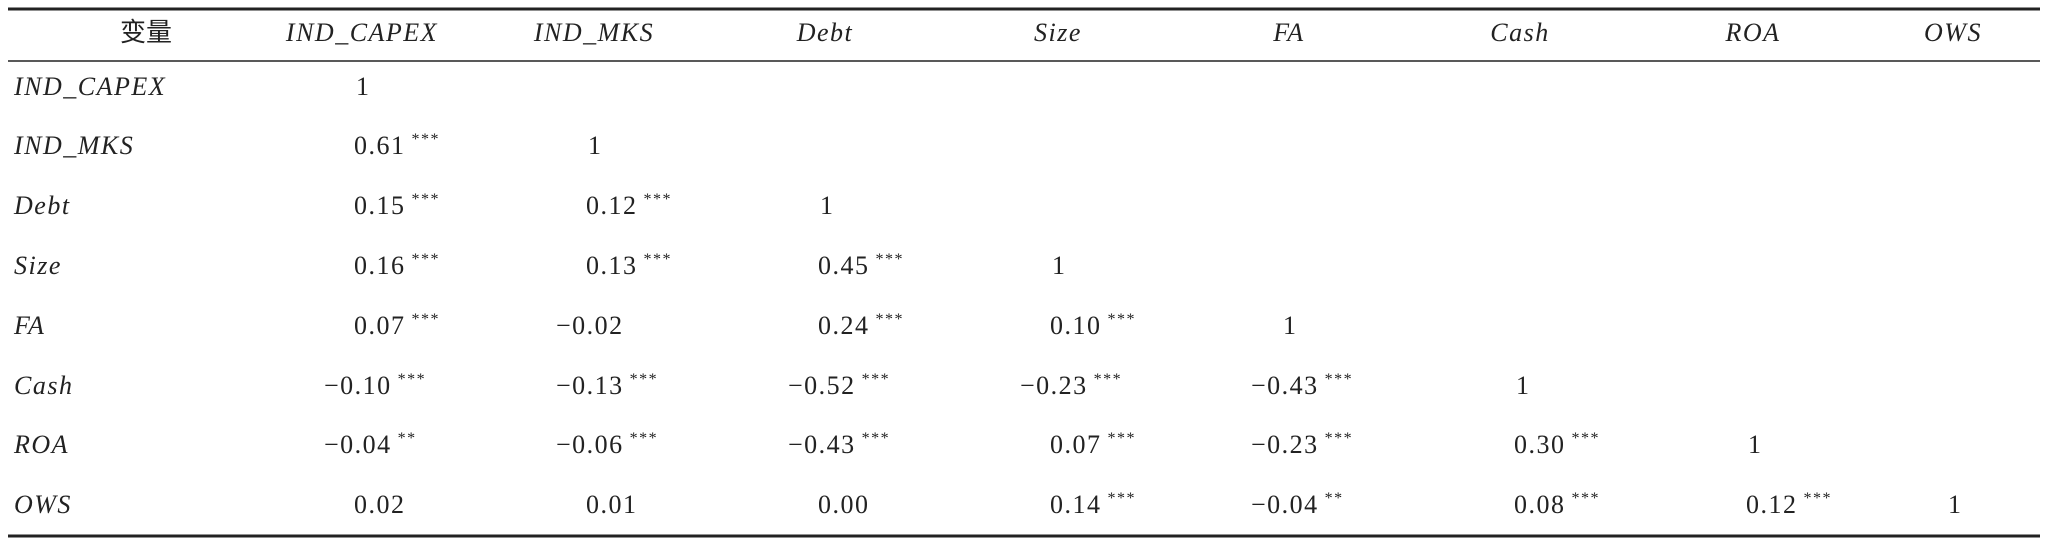 The height and width of the screenshot is (544, 2048). What do you see at coordinates (43, 385) in the screenshot?
I see `row-label: Cash` at bounding box center [43, 385].